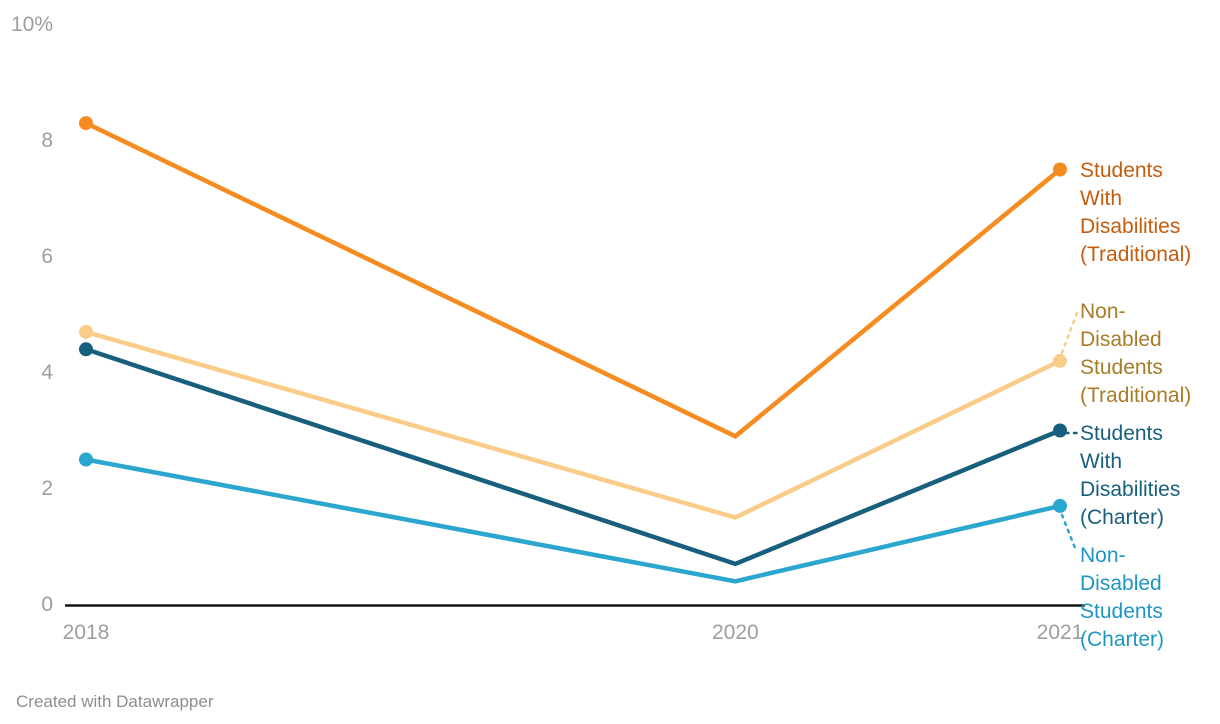  Describe the element at coordinates (1130, 476) in the screenshot. I see `series-label: Students With Disabilities (Charter)` at that location.